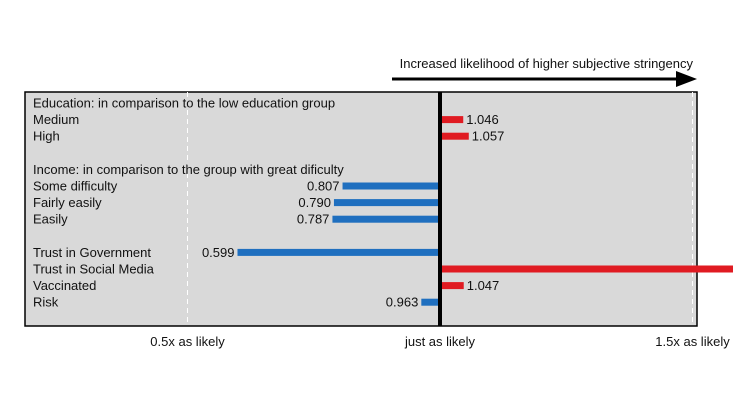  What do you see at coordinates (46, 302) in the screenshot?
I see `row-label: Risk` at bounding box center [46, 302].